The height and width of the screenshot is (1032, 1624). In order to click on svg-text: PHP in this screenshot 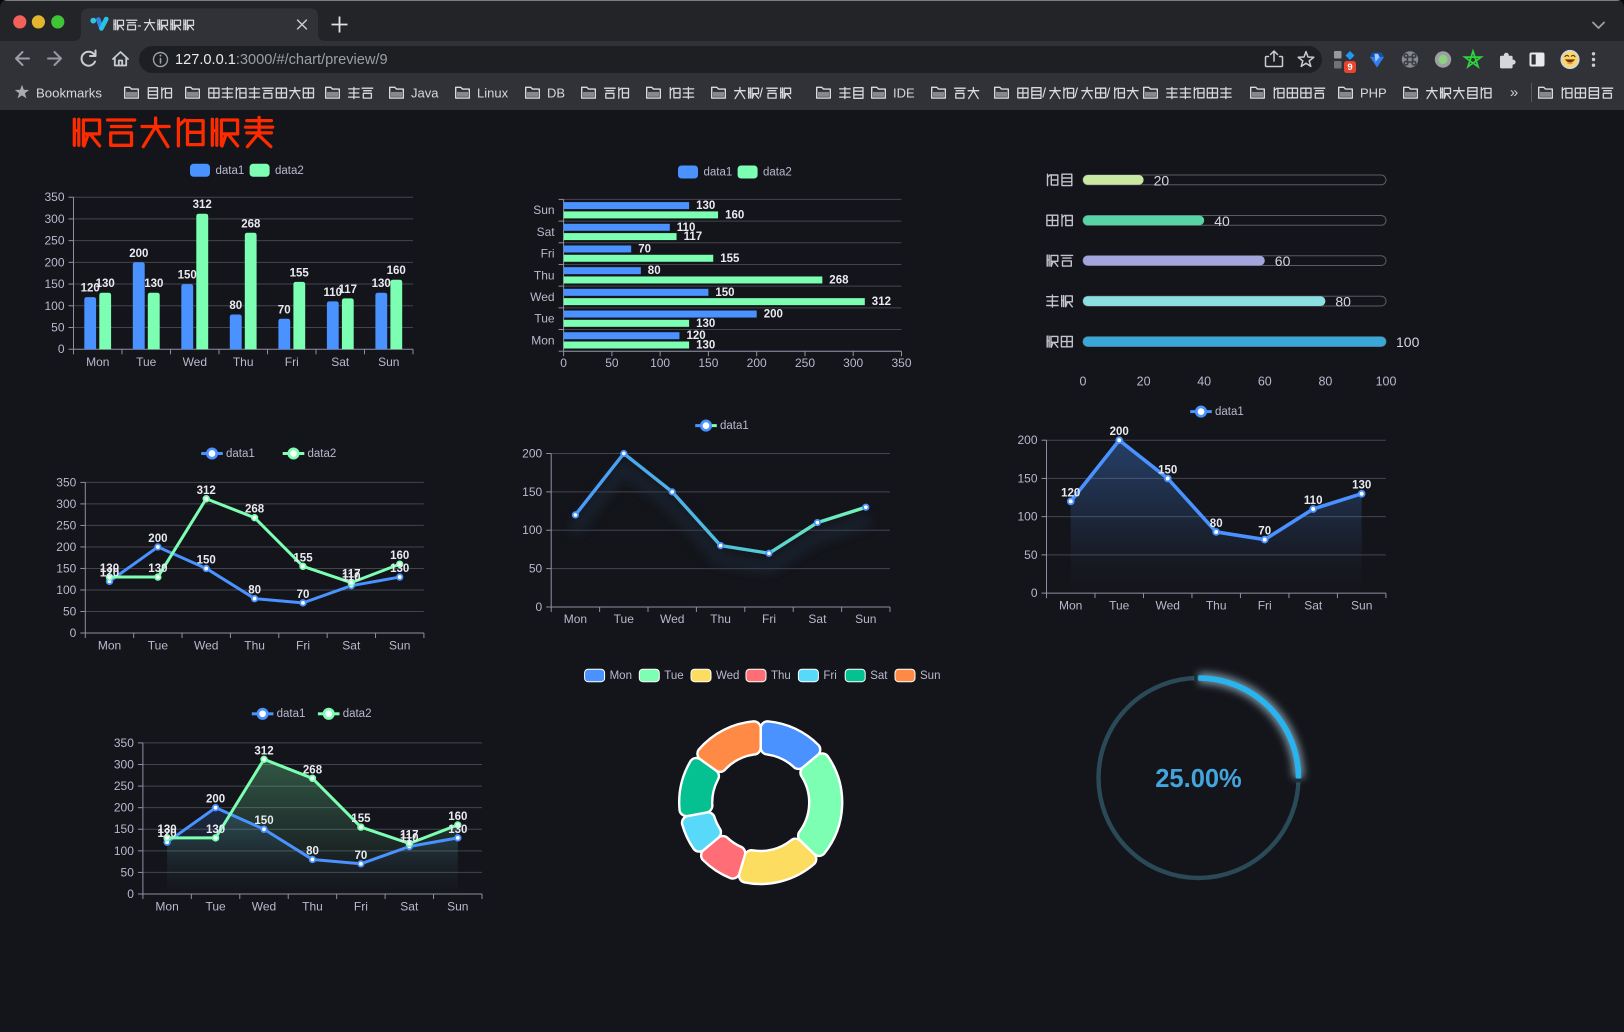, I will do `click(1373, 93)`.